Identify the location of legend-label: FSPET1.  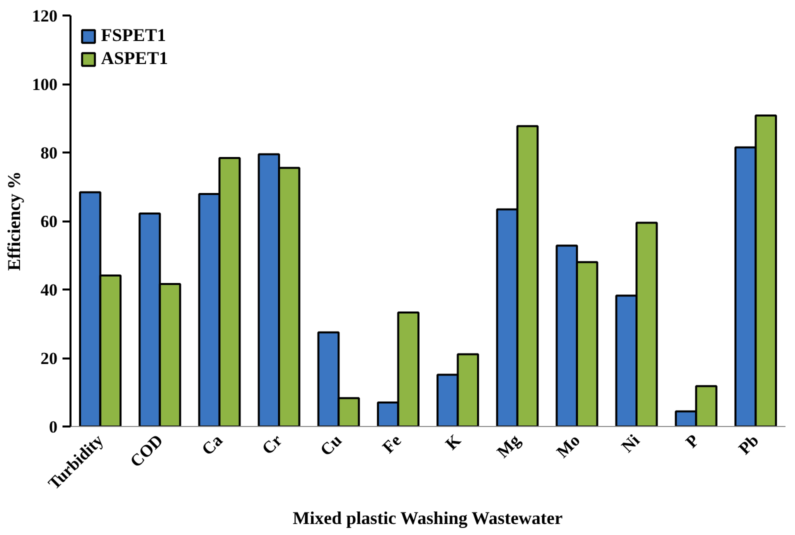
(133, 35).